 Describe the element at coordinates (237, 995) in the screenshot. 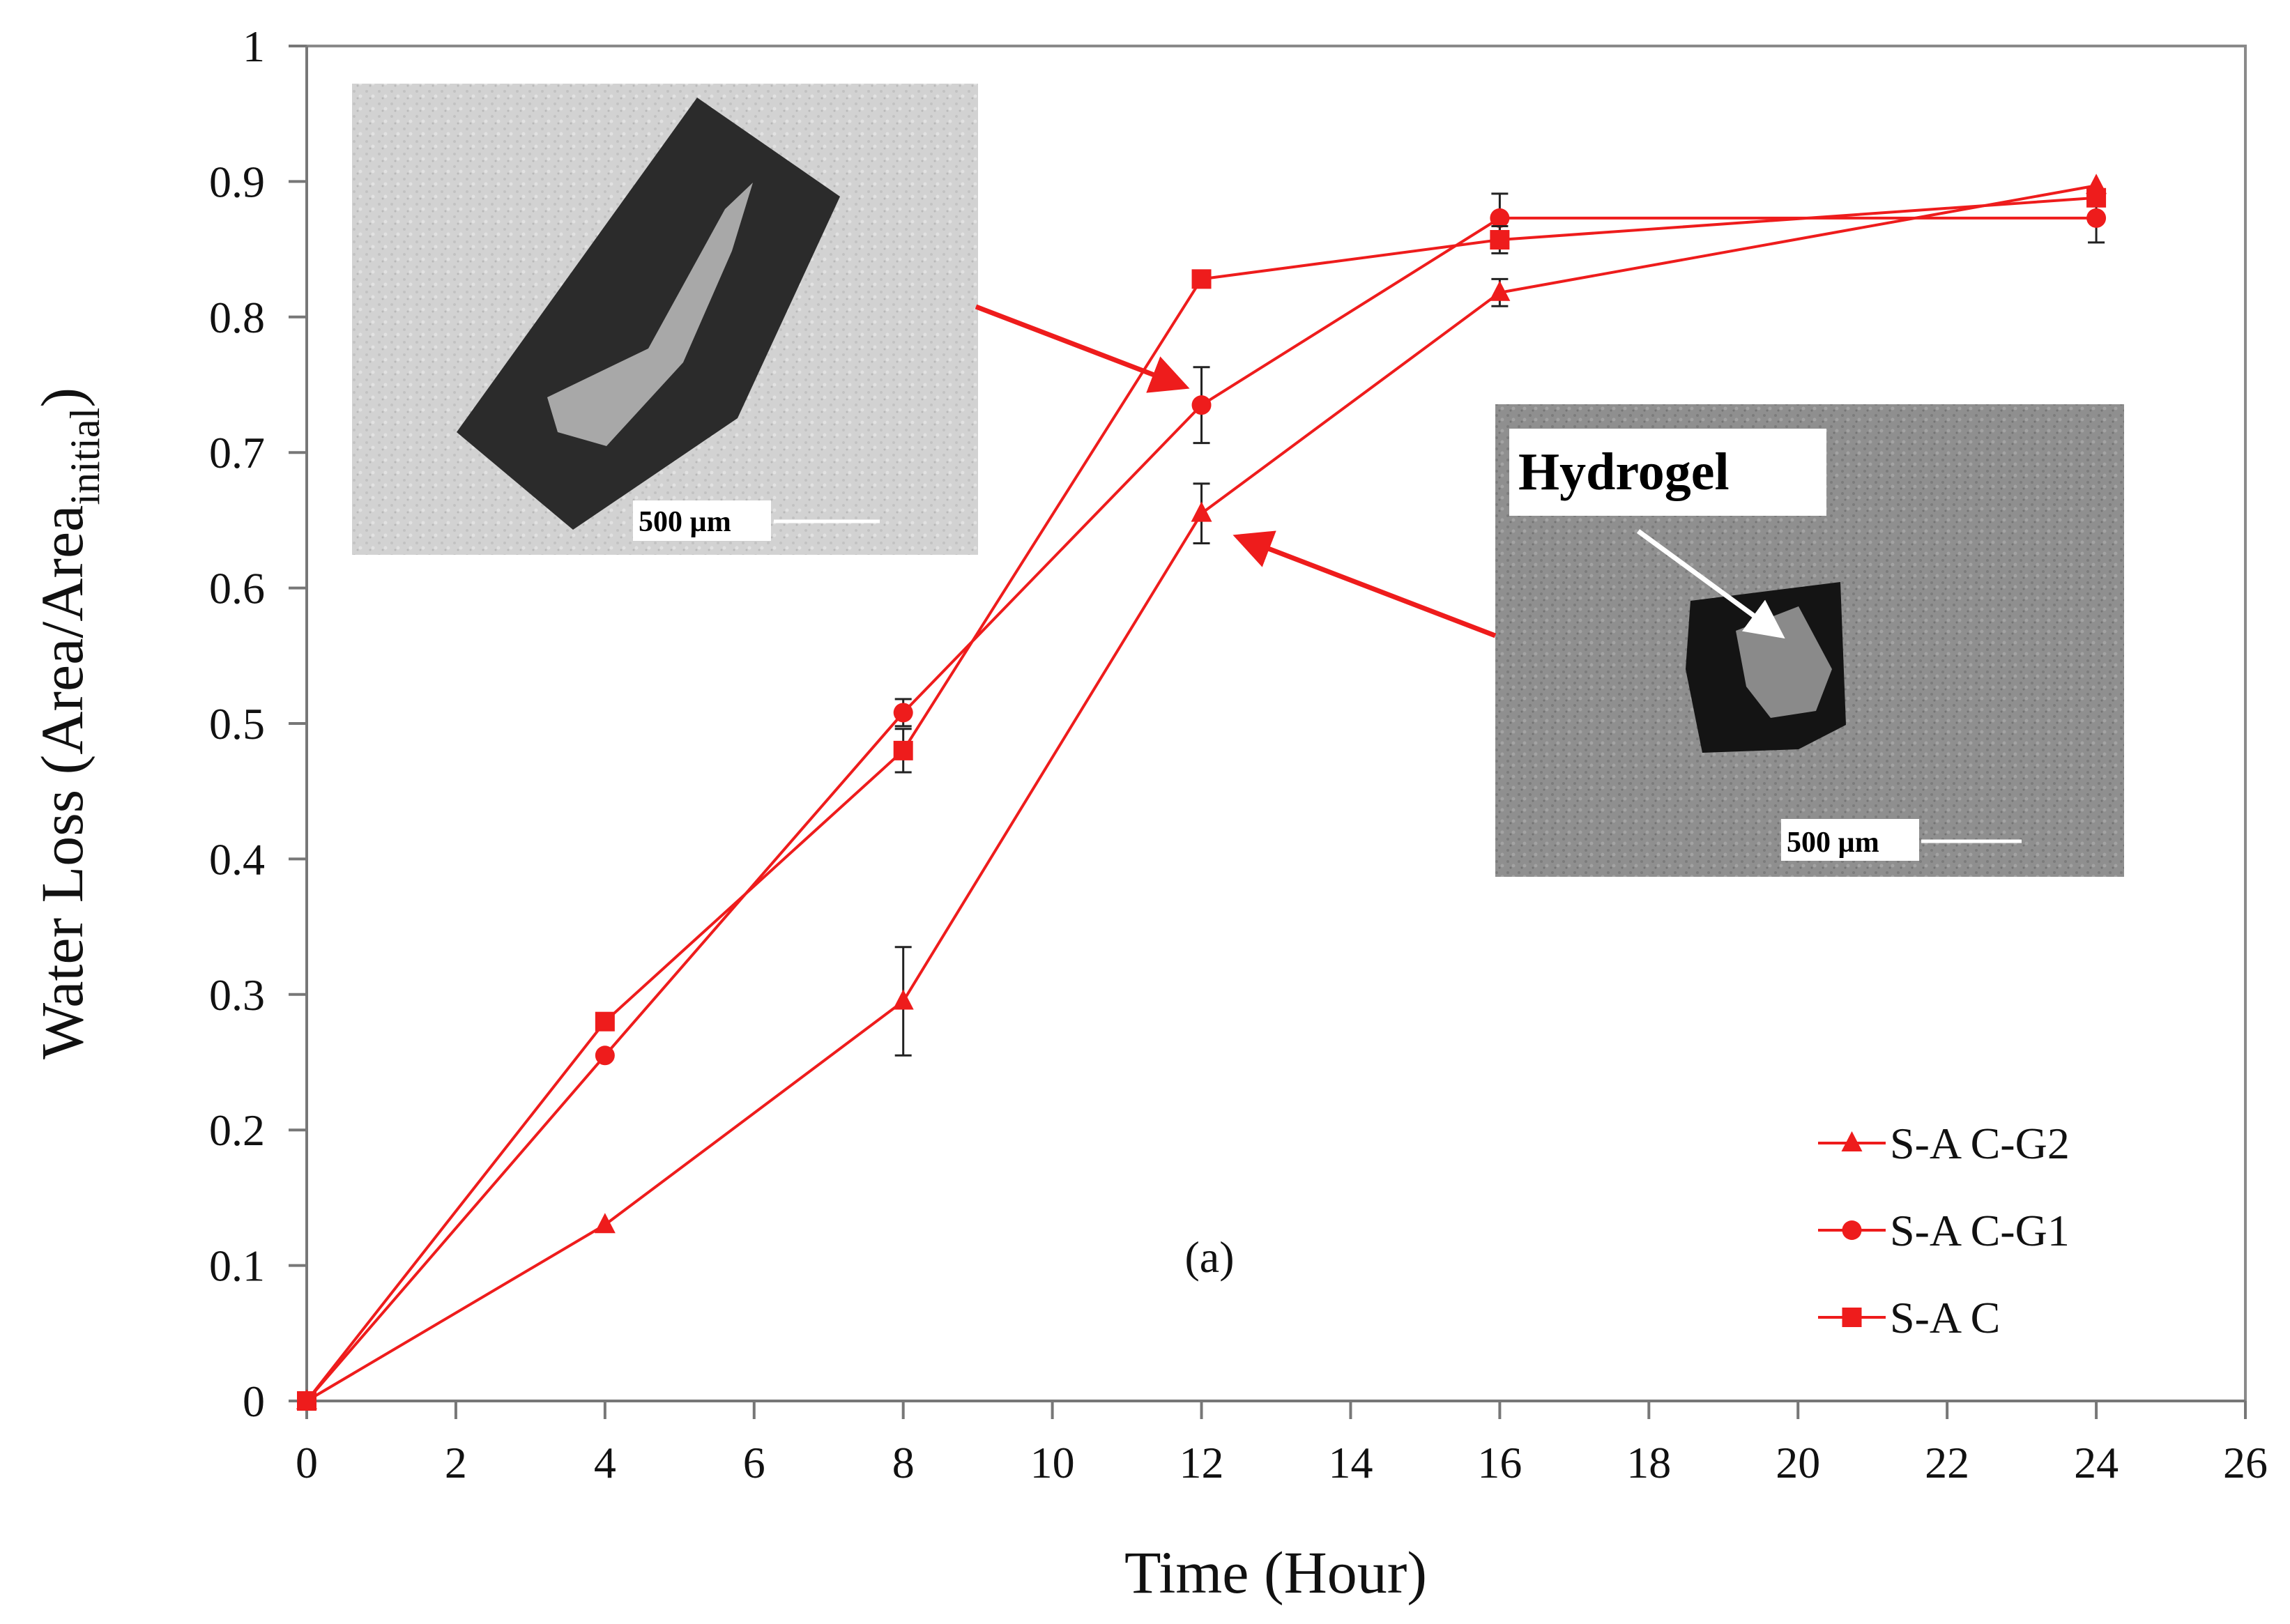

I see `y-tick-label: 0.3` at that location.